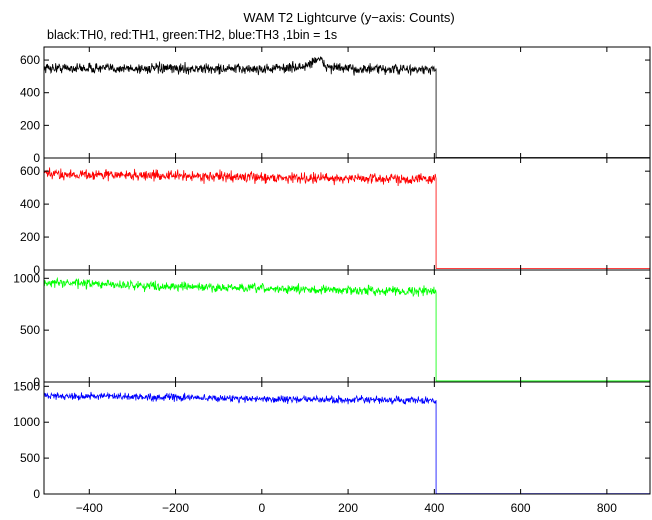 This screenshot has width=652, height=520. Describe the element at coordinates (26, 386) in the screenshot. I see `y-tick-label: 1500` at that location.